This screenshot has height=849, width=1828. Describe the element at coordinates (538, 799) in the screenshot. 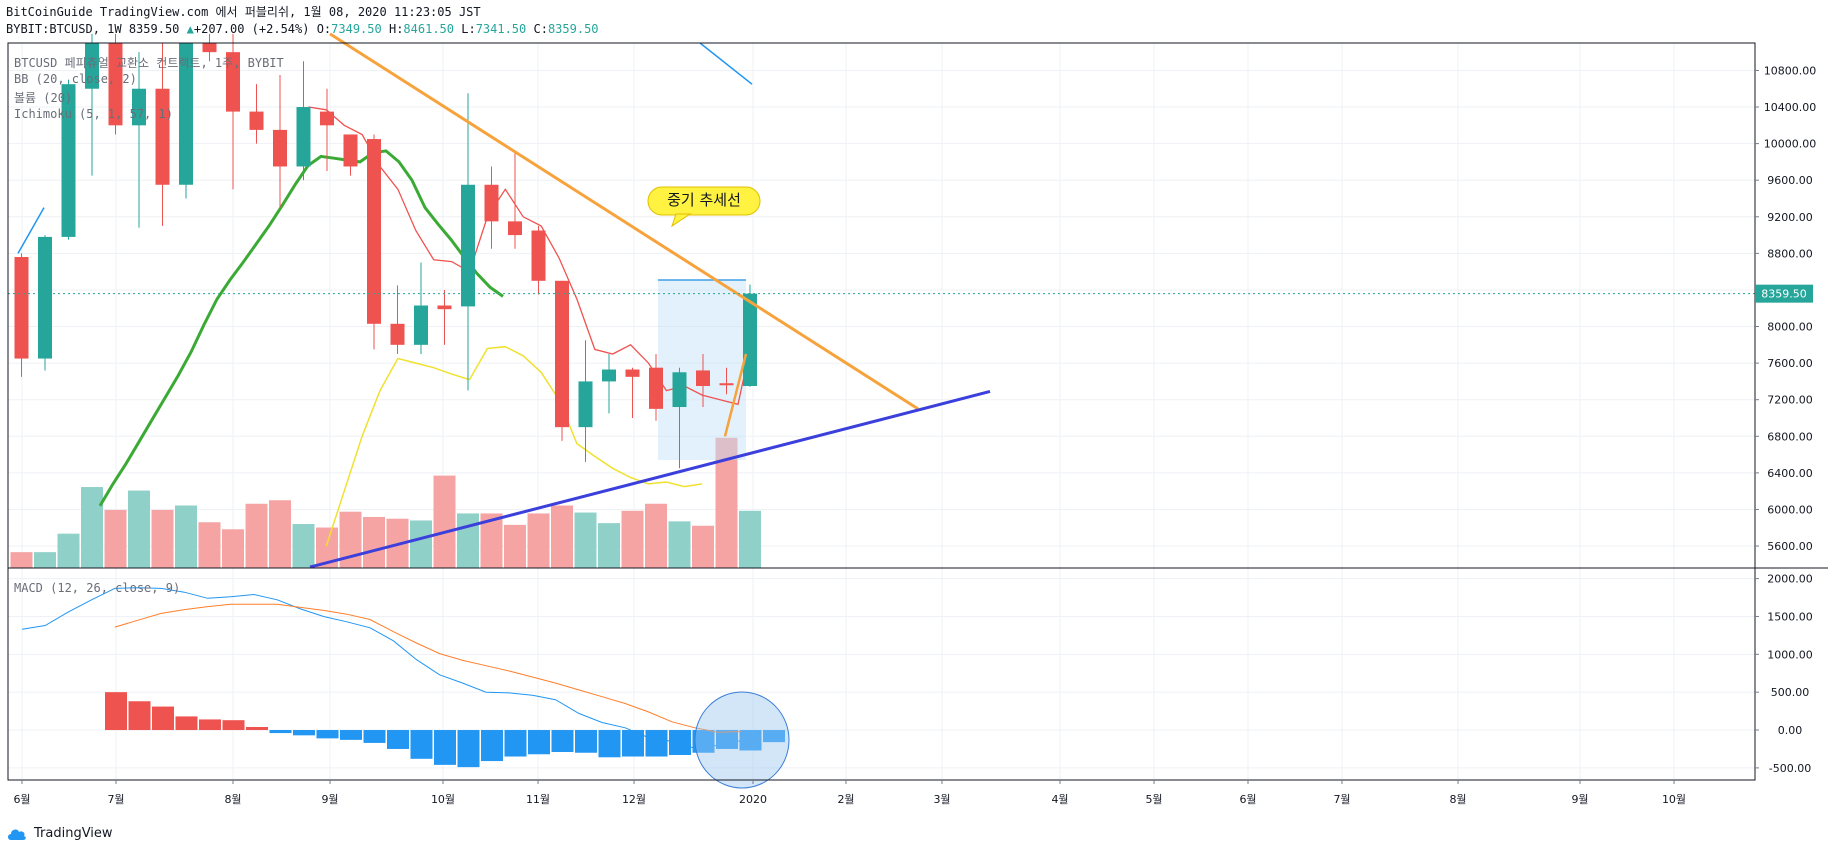

I see `x-tick-label: 11월` at that location.